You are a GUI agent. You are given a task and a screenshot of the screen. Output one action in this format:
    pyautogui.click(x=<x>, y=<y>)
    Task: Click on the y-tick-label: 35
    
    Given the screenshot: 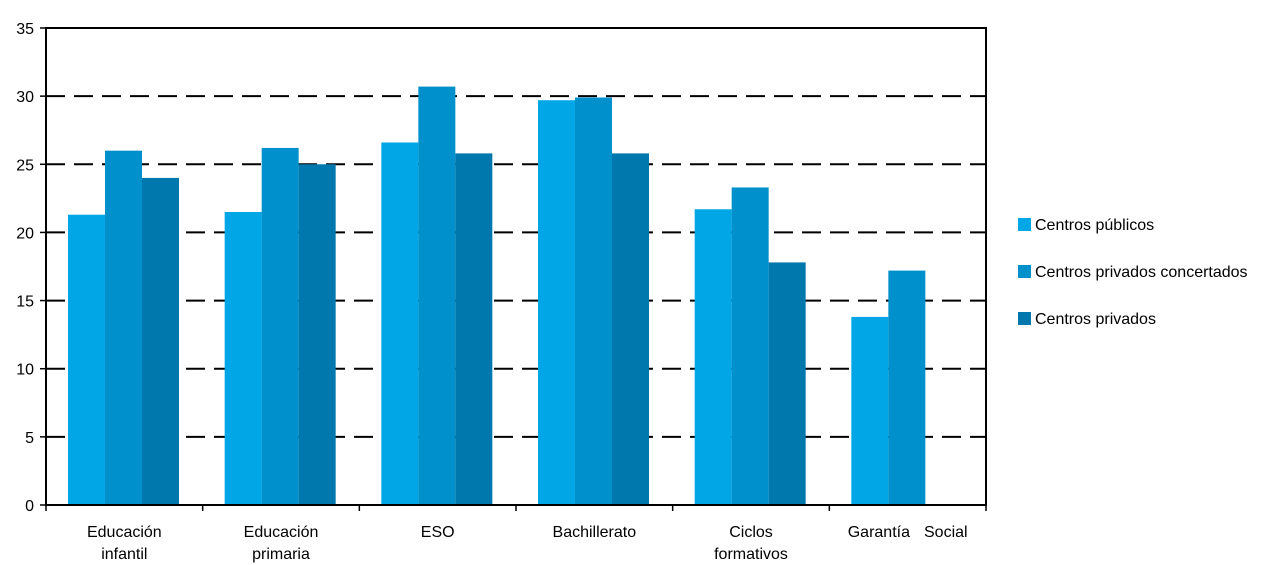 What is the action you would take?
    pyautogui.click(x=25, y=29)
    